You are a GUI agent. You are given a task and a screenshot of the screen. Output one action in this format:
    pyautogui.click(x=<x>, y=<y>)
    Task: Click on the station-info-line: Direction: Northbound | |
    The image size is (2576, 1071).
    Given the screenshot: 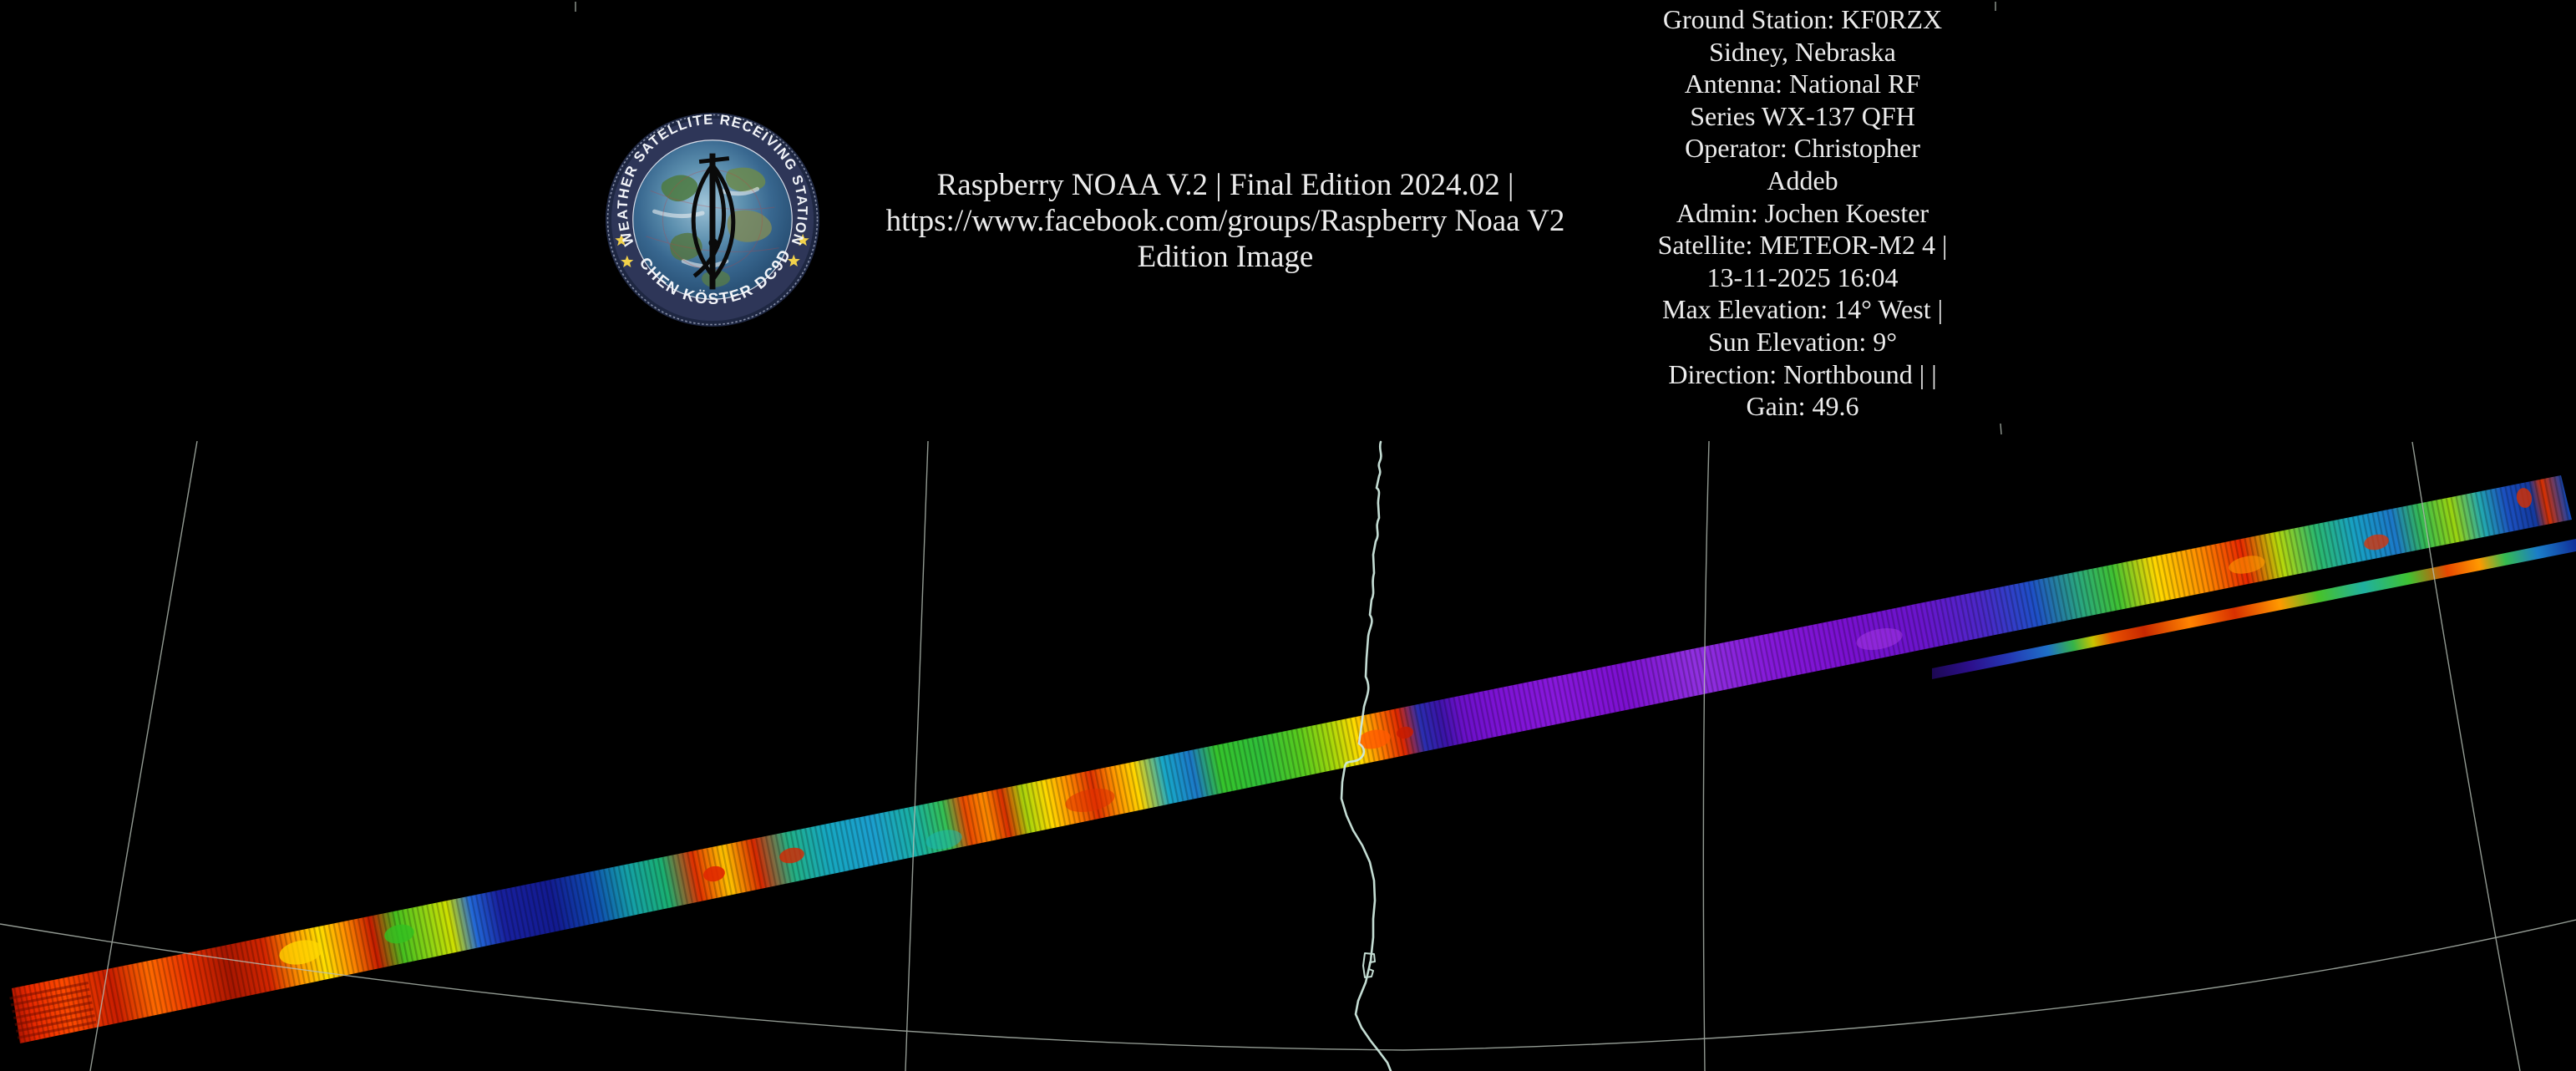 What is the action you would take?
    pyautogui.click(x=1802, y=373)
    